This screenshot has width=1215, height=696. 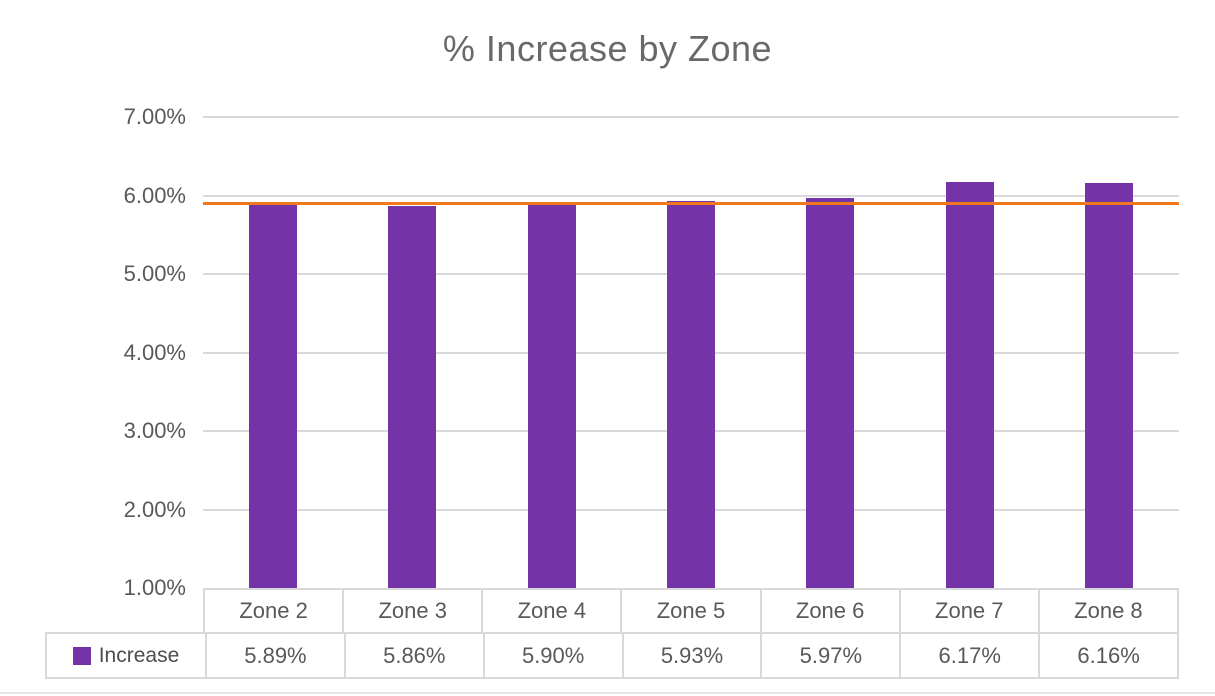 What do you see at coordinates (550, 611) in the screenshot?
I see `table-header-cell: Zone 4` at bounding box center [550, 611].